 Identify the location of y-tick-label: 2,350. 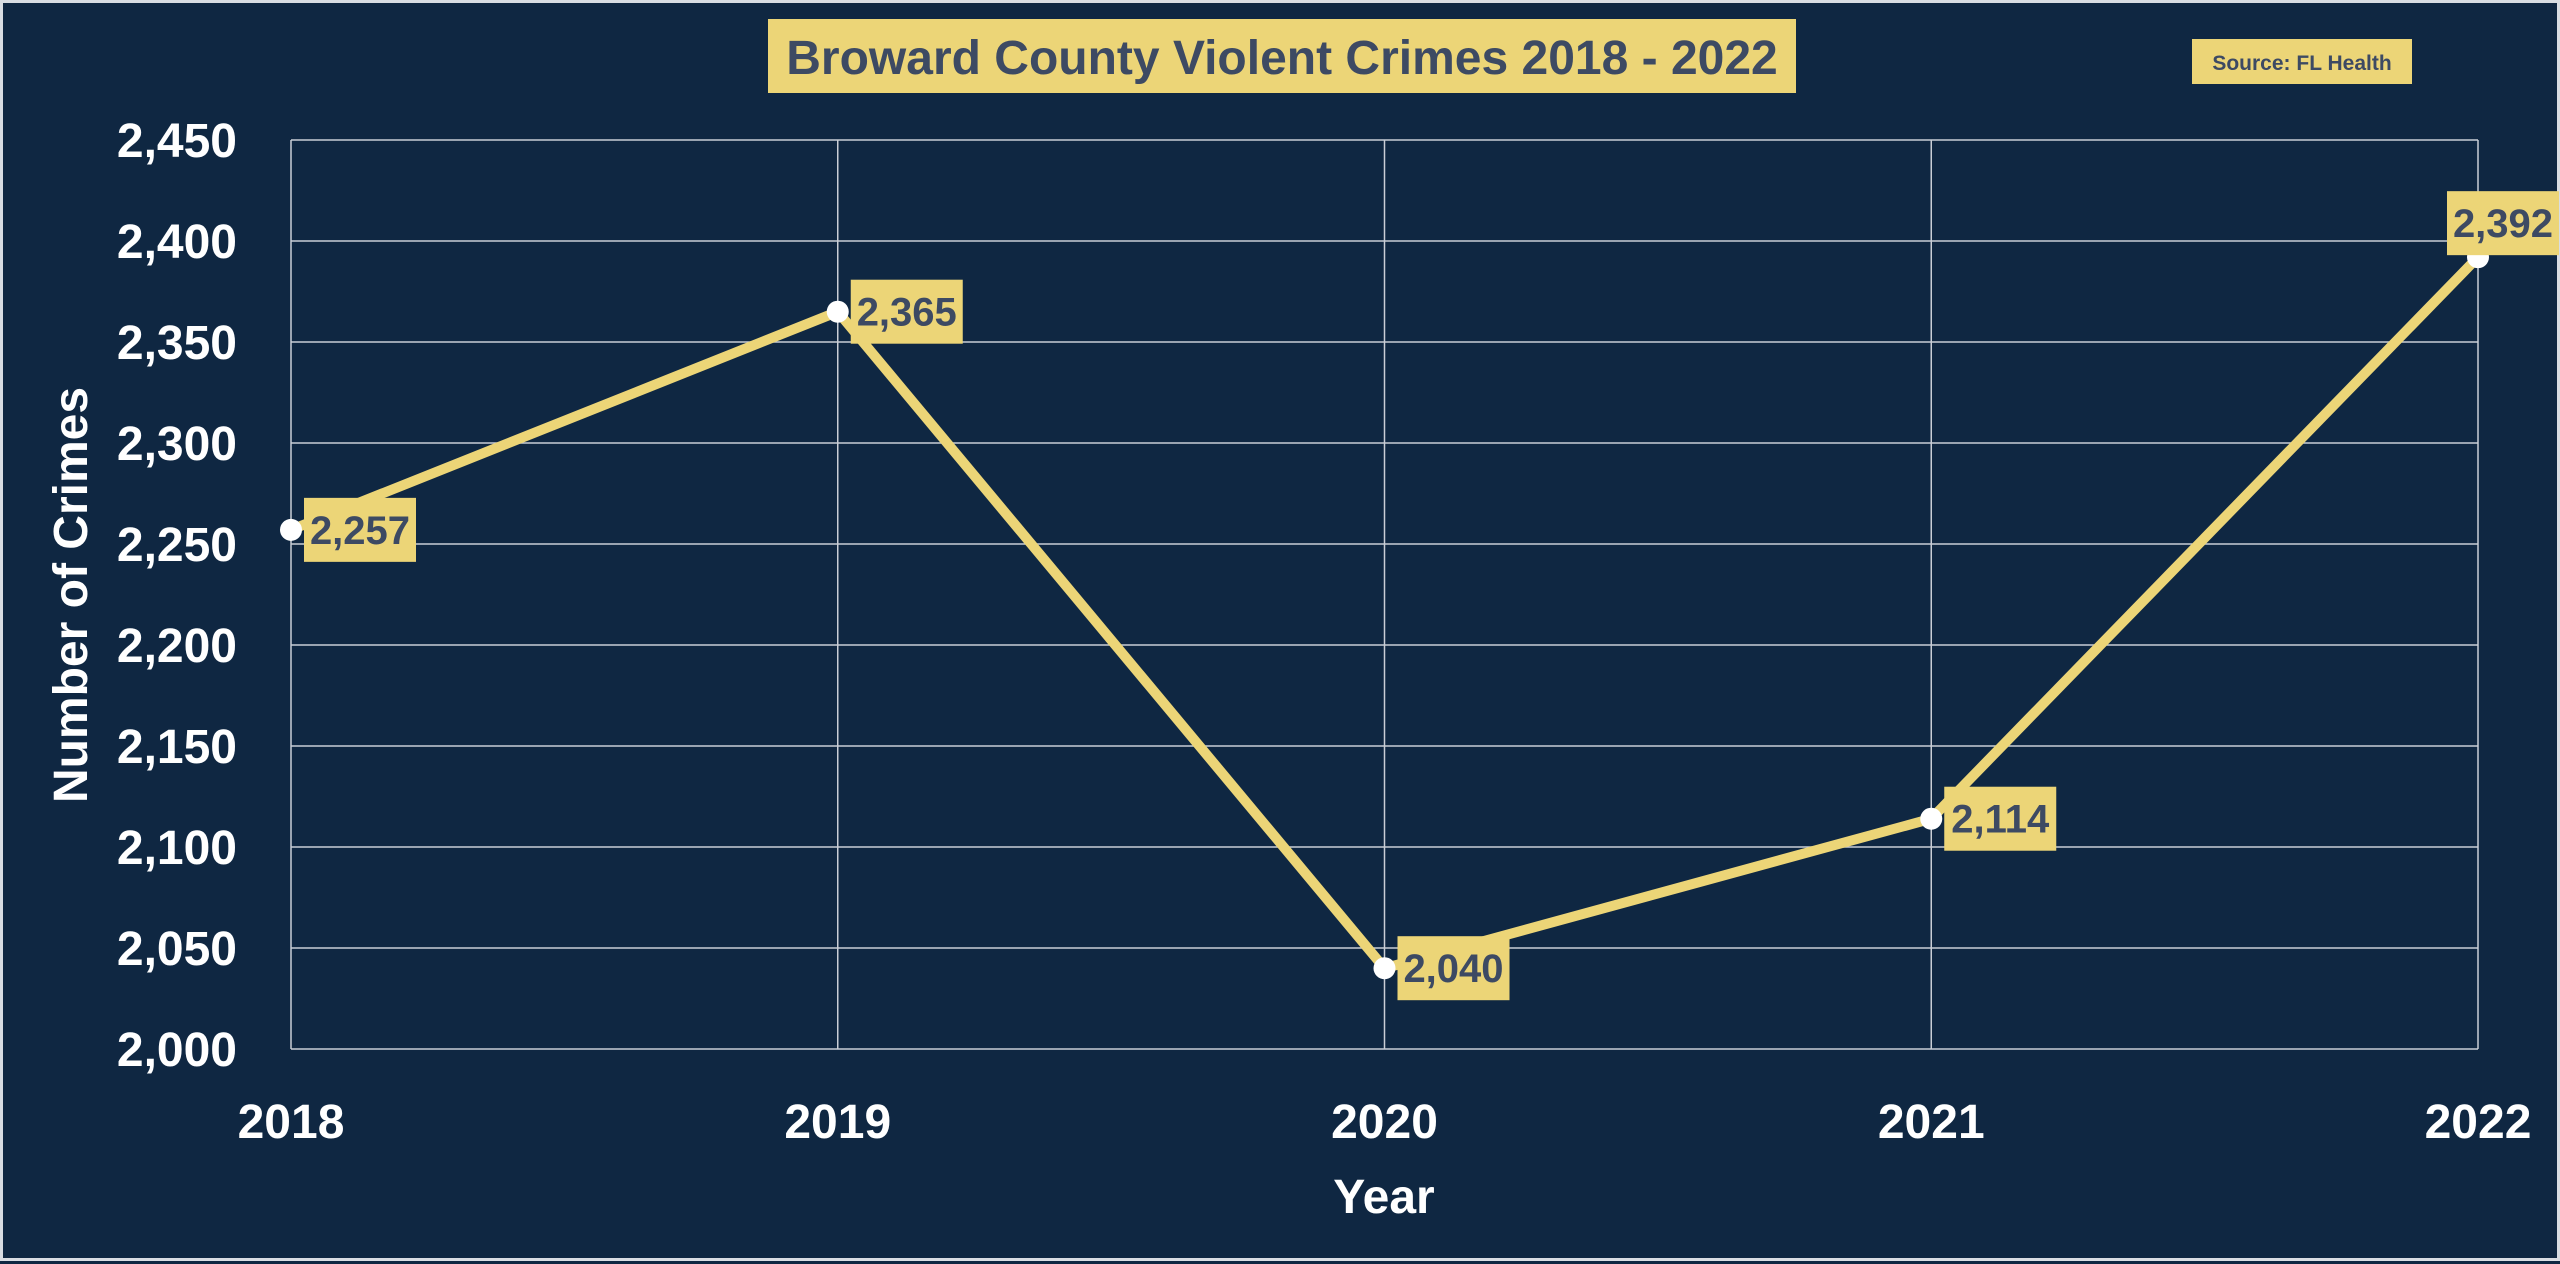
(177, 343).